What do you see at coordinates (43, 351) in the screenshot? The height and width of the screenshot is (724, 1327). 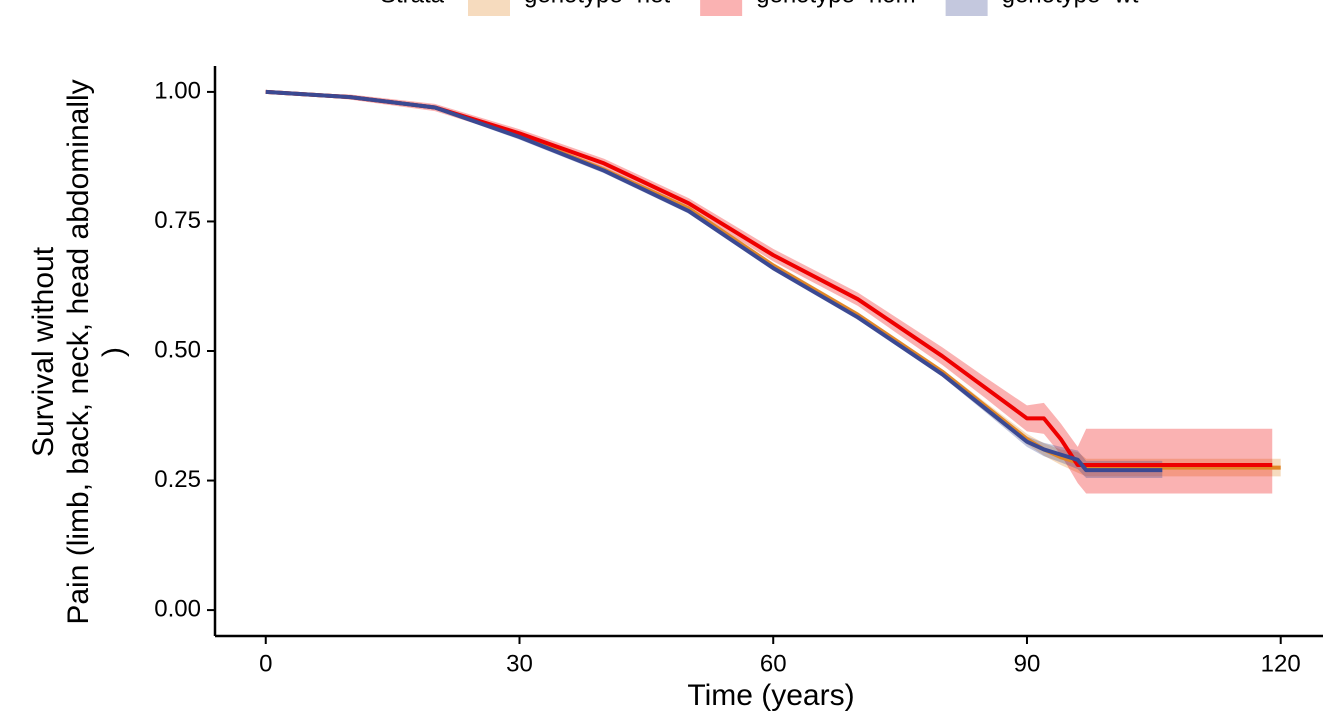 I see `y-axis-title: Survival without` at bounding box center [43, 351].